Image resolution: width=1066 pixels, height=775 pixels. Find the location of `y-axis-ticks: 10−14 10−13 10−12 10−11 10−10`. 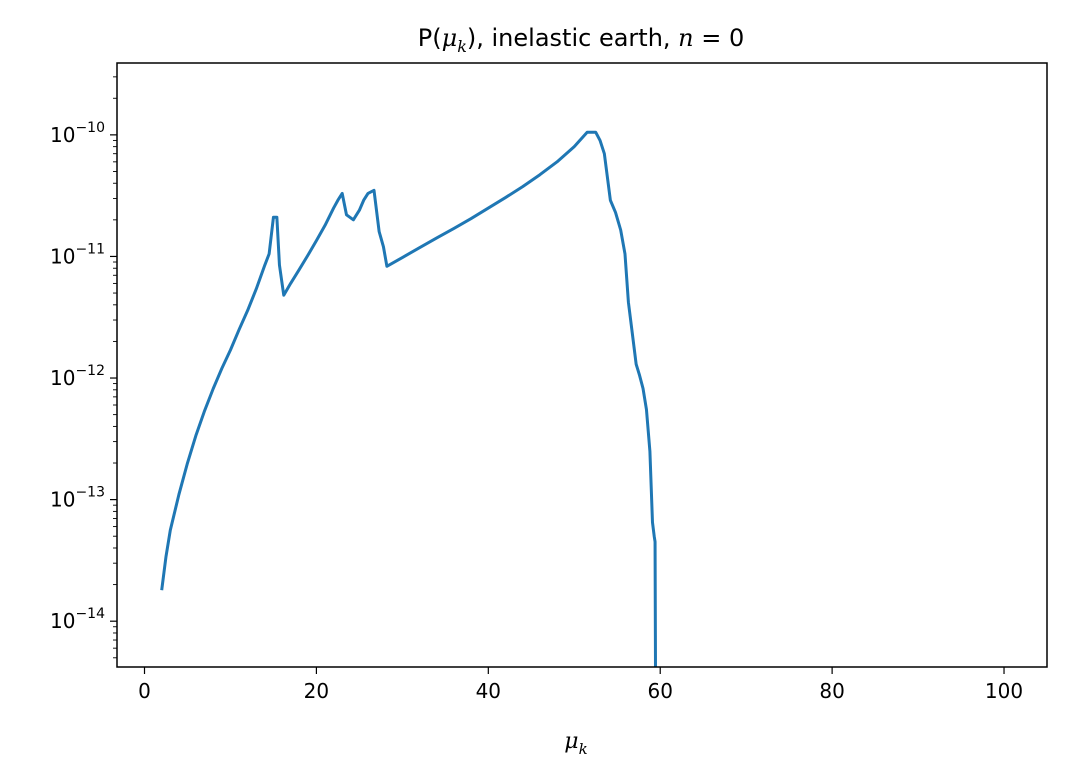

y-axis-ticks: 10−14 10−13 10−12 10−11 10−10 is located at coordinates (83, 367).